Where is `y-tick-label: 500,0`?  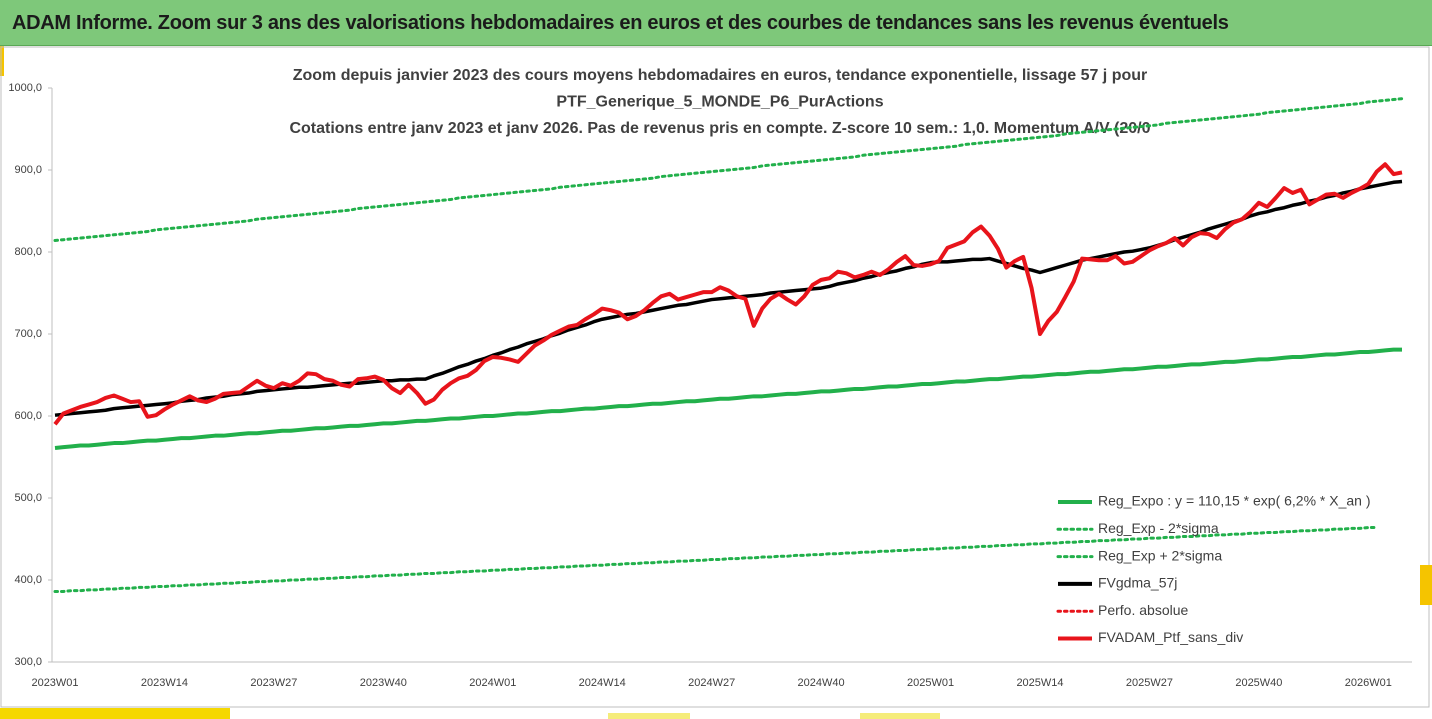
y-tick-label: 500,0 is located at coordinates (28, 498).